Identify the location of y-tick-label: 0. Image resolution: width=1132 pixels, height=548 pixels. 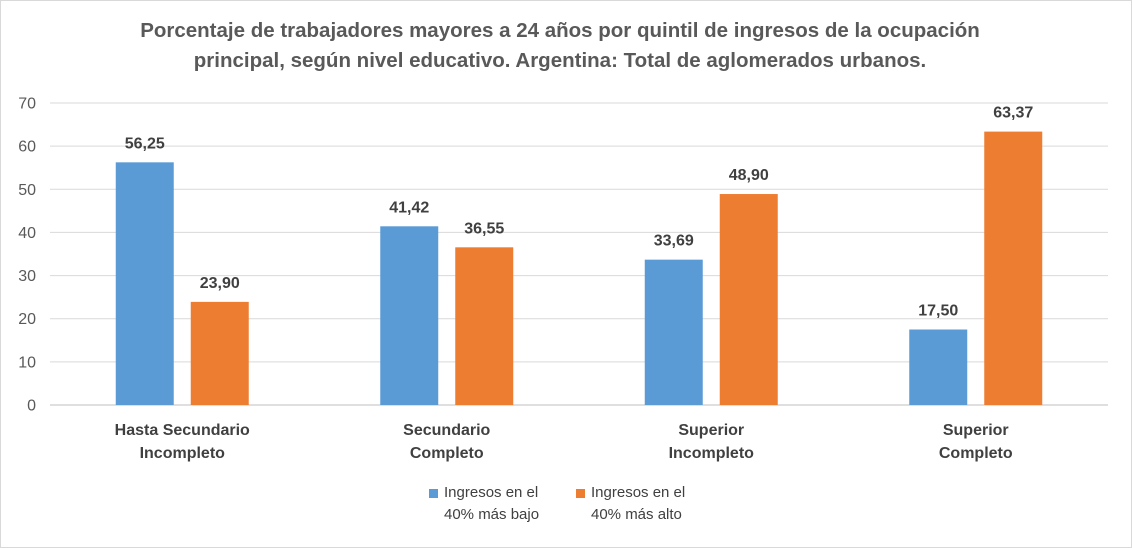
(31, 406).